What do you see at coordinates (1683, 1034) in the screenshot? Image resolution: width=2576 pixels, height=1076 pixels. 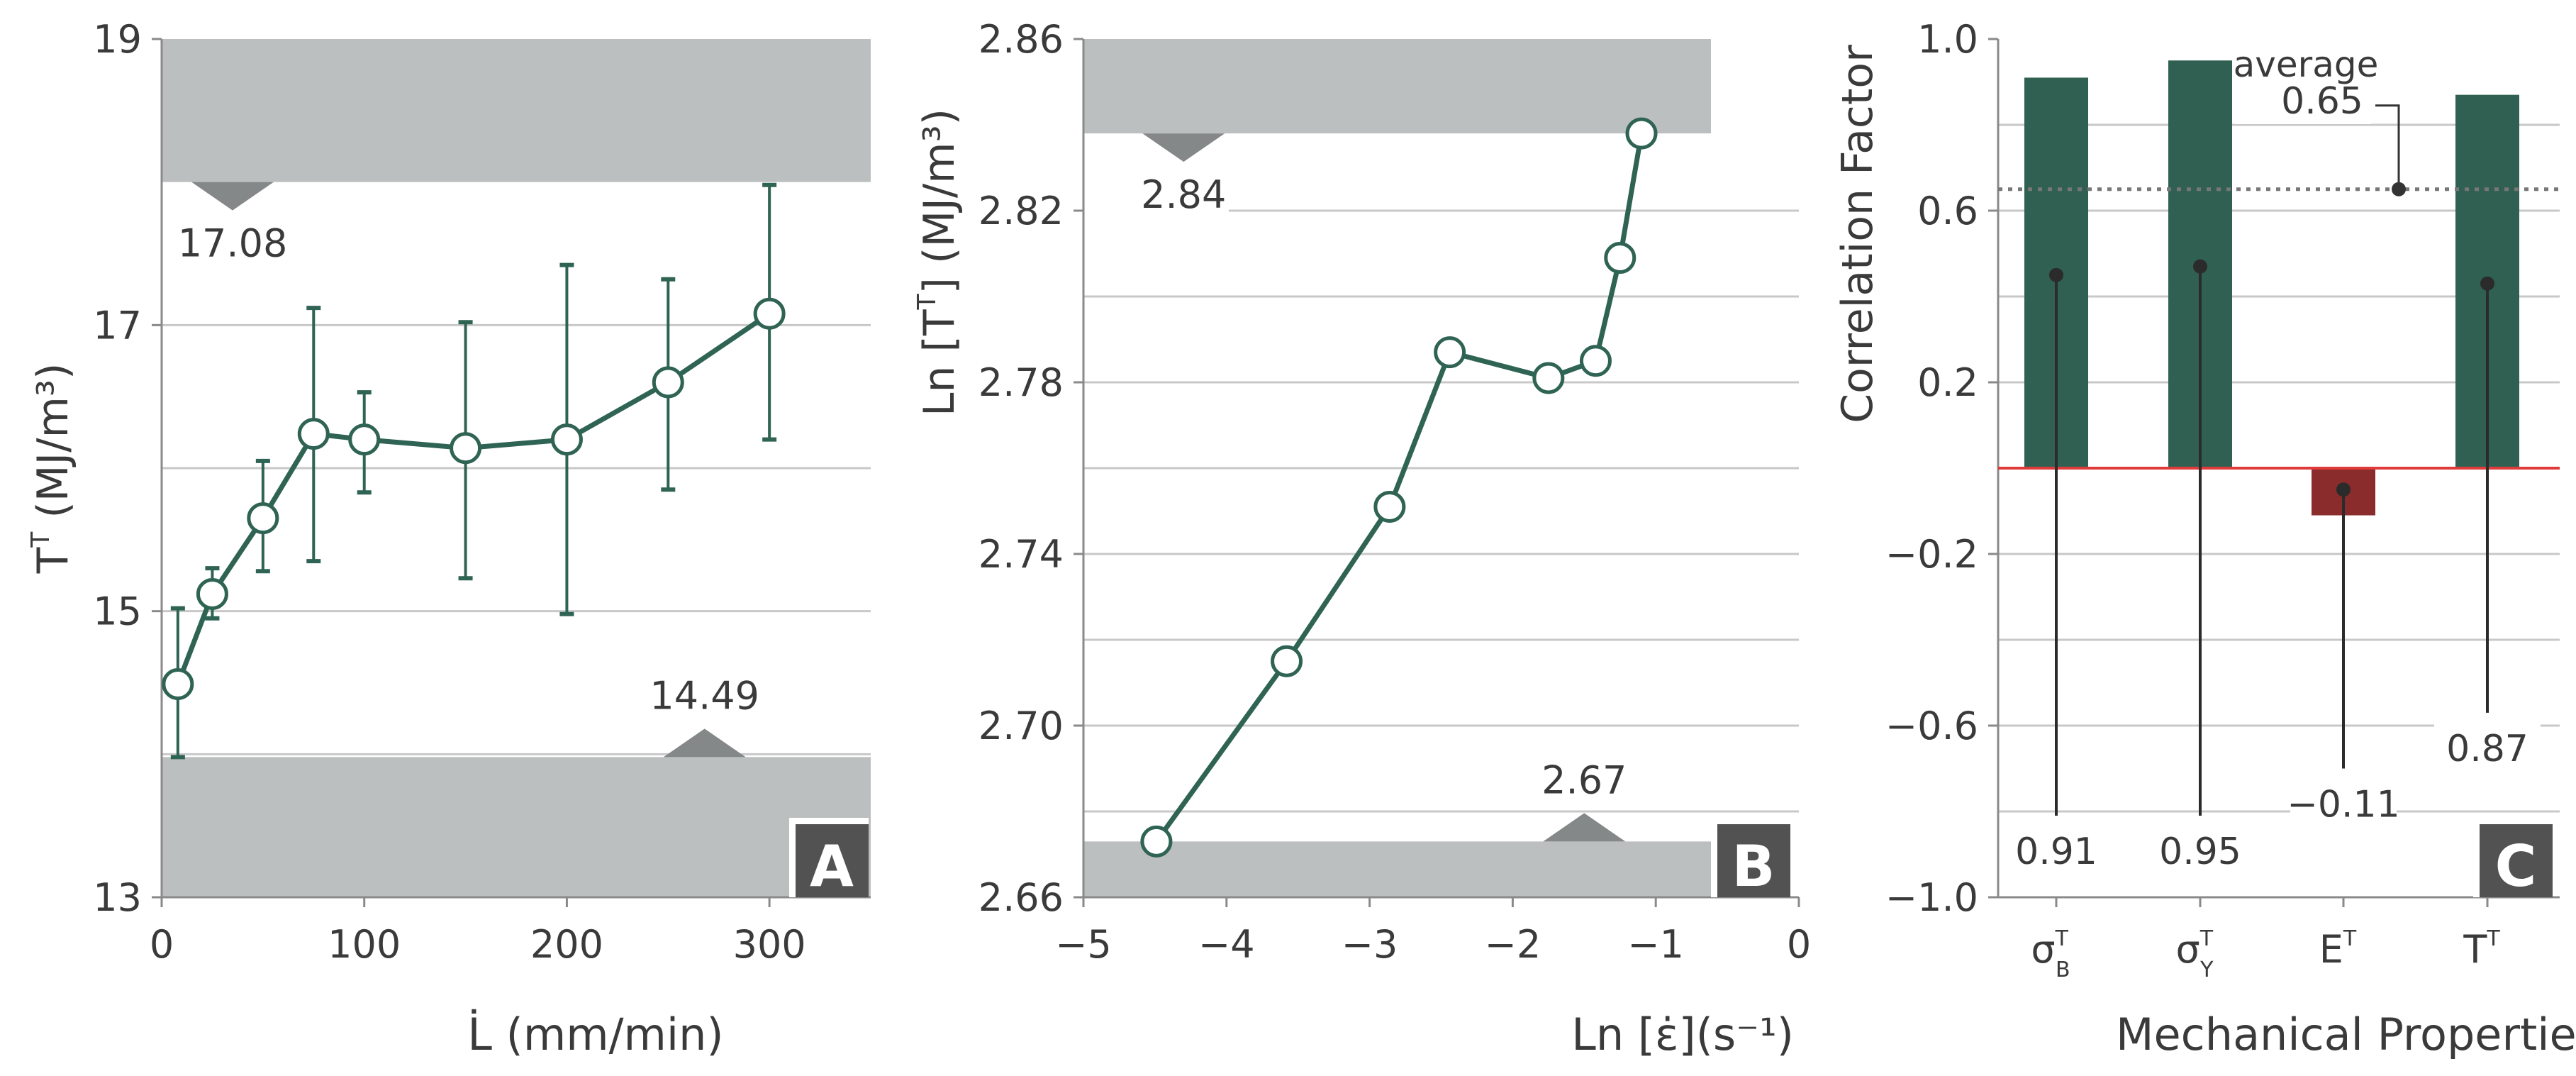 I see `panel-b-x-label: Ln [ε̇](s⁻¹)` at bounding box center [1683, 1034].